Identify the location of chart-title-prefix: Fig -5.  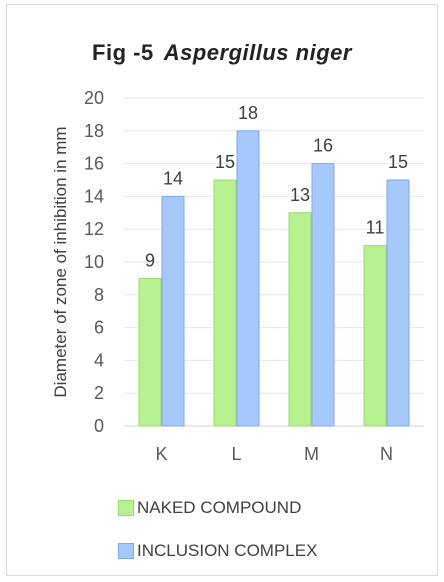
(123, 52).